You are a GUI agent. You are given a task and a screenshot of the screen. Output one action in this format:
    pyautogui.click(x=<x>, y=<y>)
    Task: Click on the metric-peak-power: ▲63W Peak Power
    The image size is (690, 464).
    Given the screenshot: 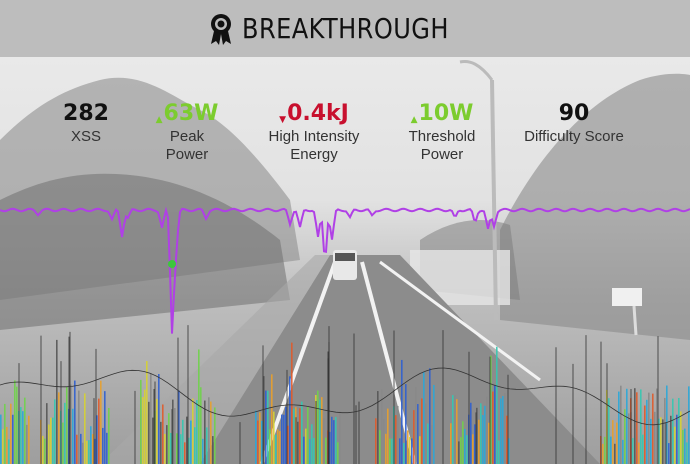 What is the action you would take?
    pyautogui.click(x=187, y=132)
    